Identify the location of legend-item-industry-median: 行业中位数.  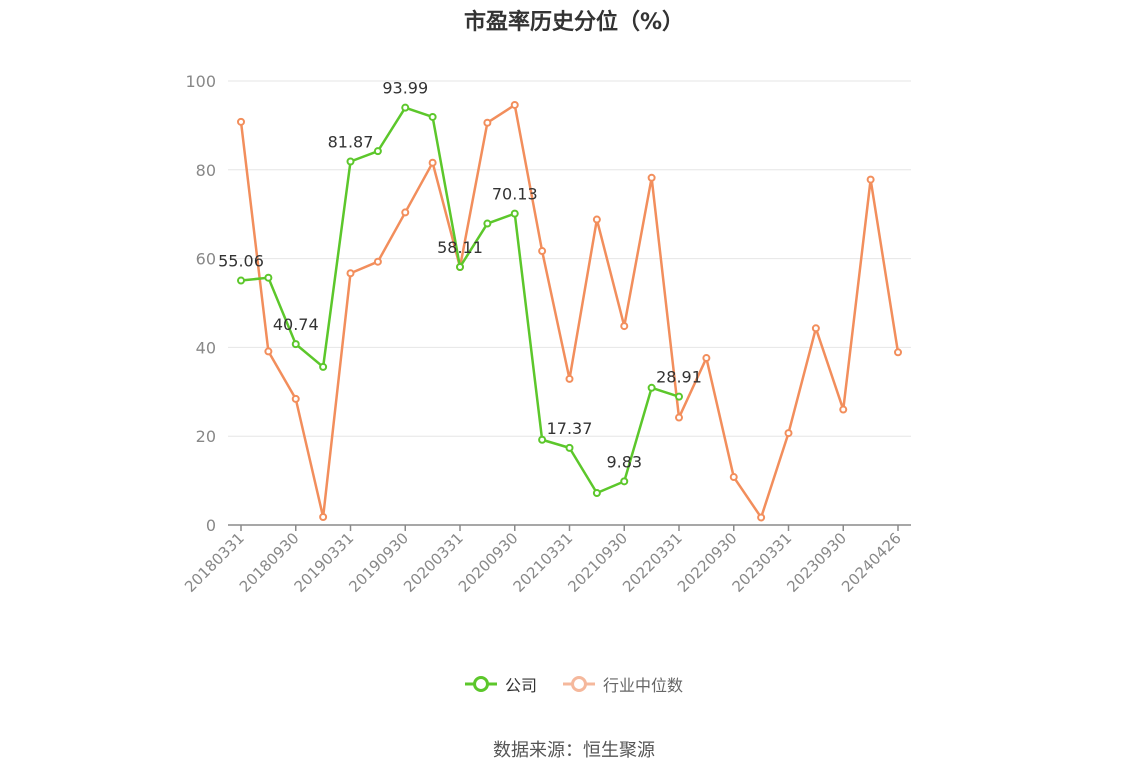
(623, 684).